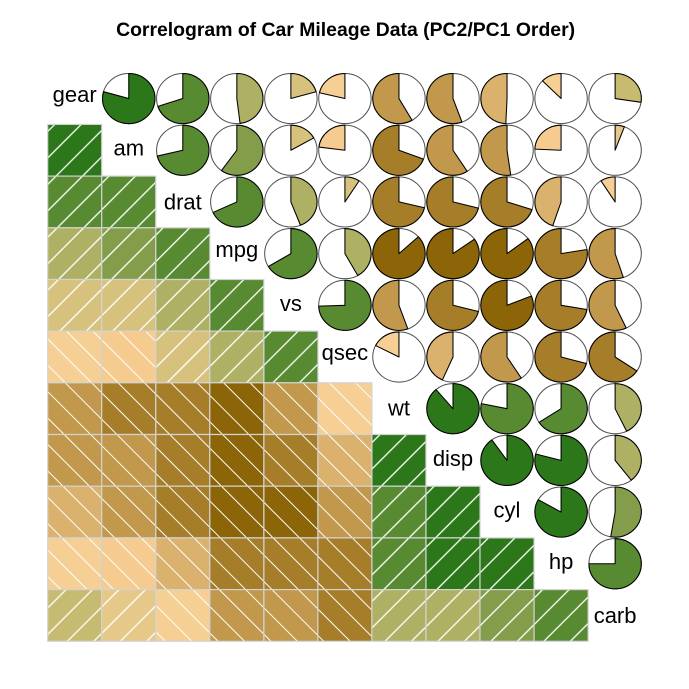 Image resolution: width=689 pixels, height=689 pixels. I want to click on svg-text: hp, so click(561, 561).